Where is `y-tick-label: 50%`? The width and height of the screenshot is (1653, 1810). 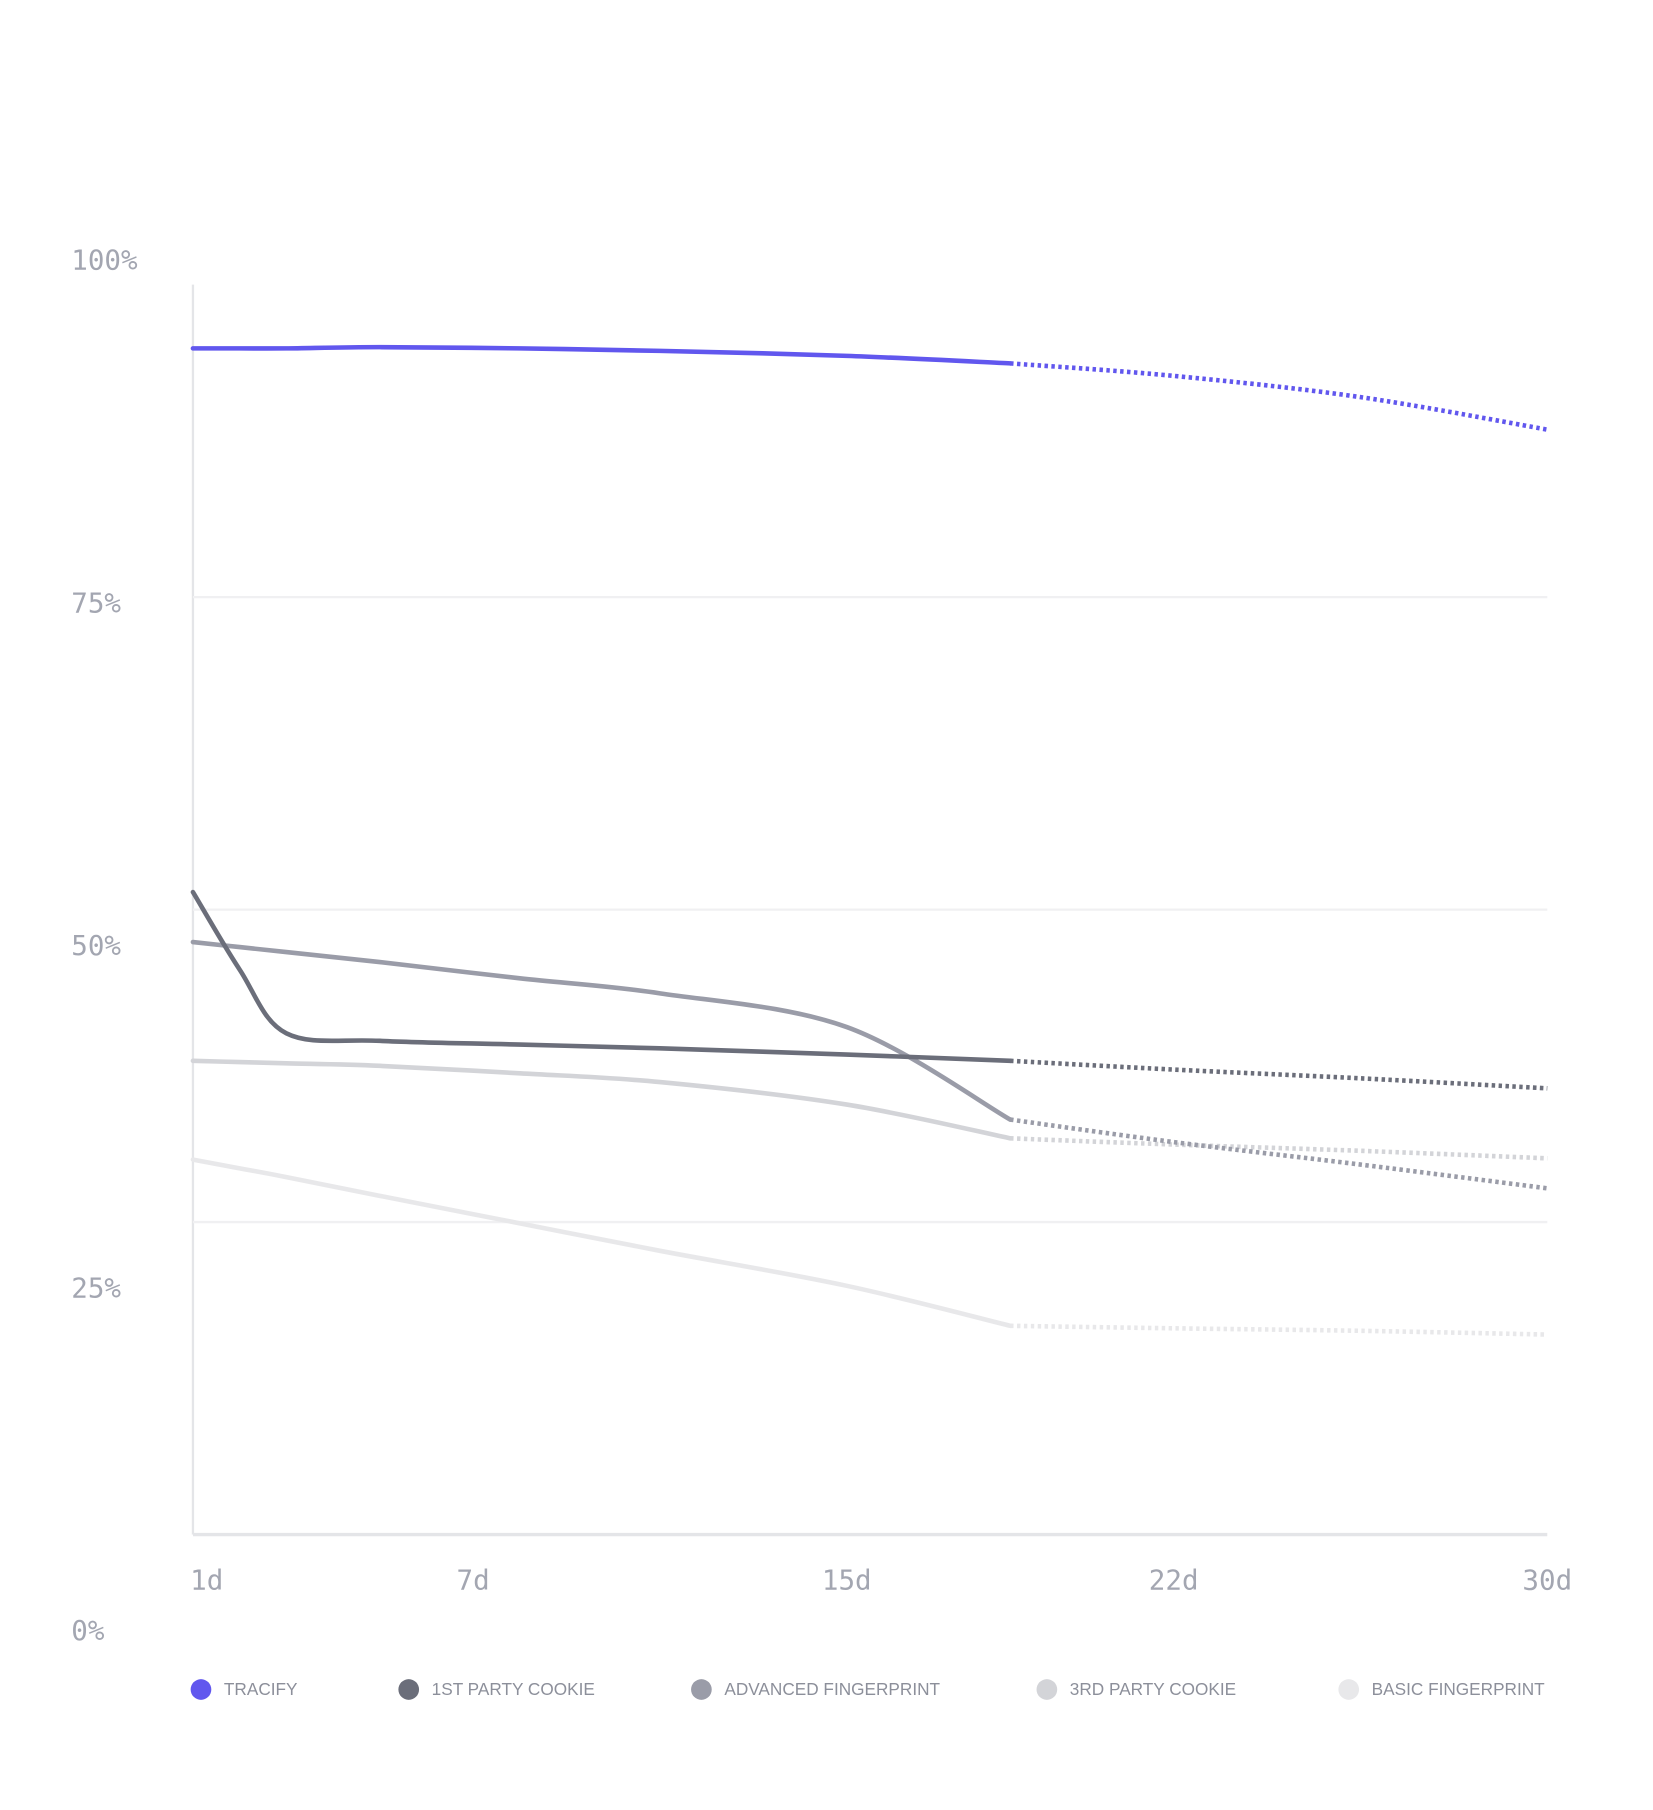
y-tick-label: 50% is located at coordinates (96, 946).